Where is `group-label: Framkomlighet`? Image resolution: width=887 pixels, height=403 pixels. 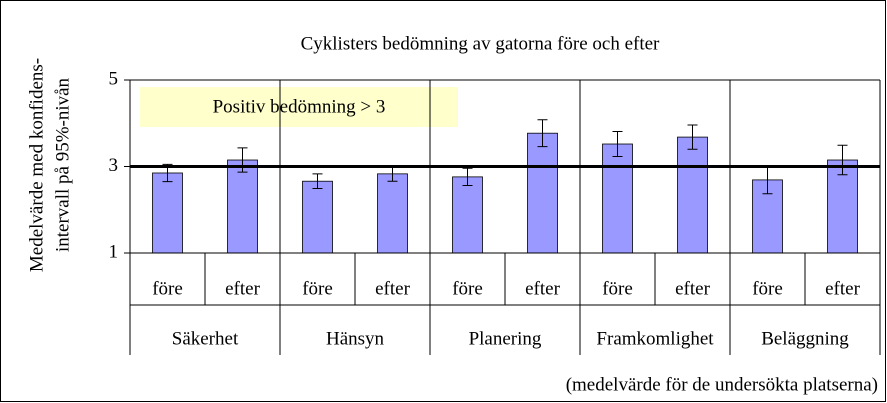
group-label: Framkomlighet is located at coordinates (655, 338).